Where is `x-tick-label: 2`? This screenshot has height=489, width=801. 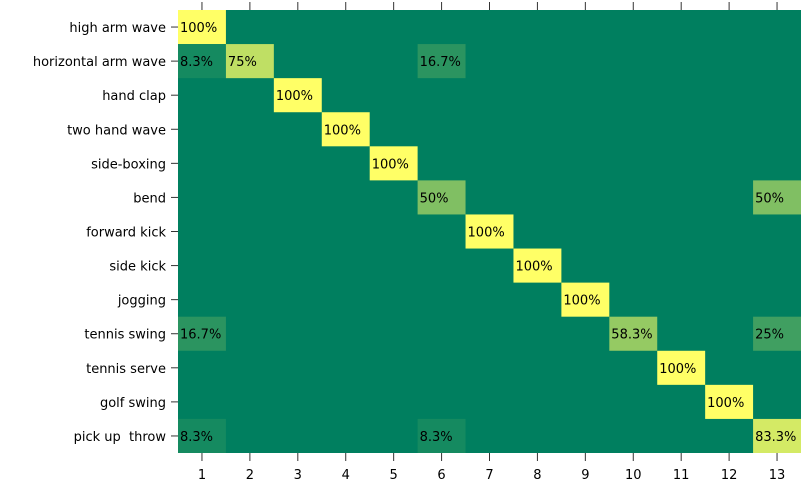
x-tick-label: 2 is located at coordinates (250, 475).